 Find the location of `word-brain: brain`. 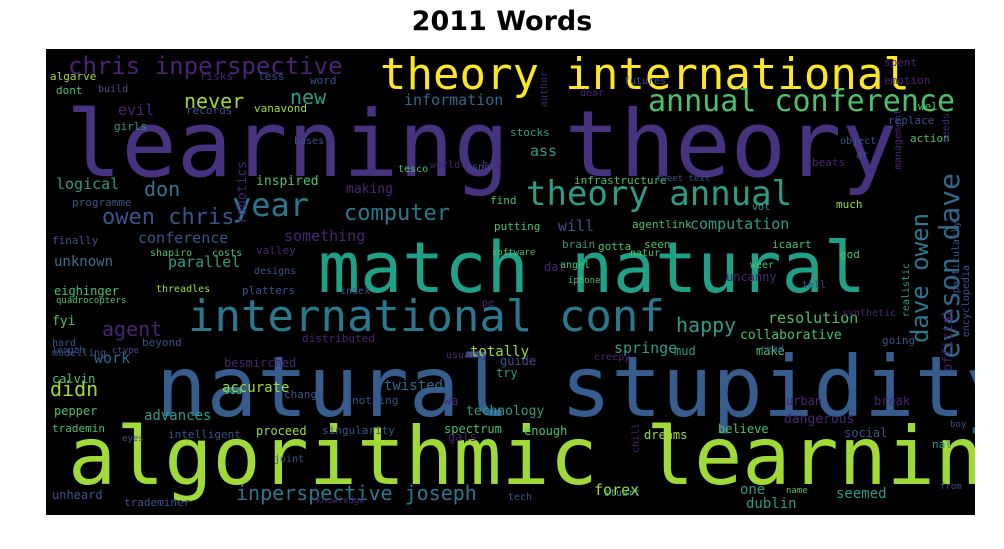

word-brain: brain is located at coordinates (579, 244).